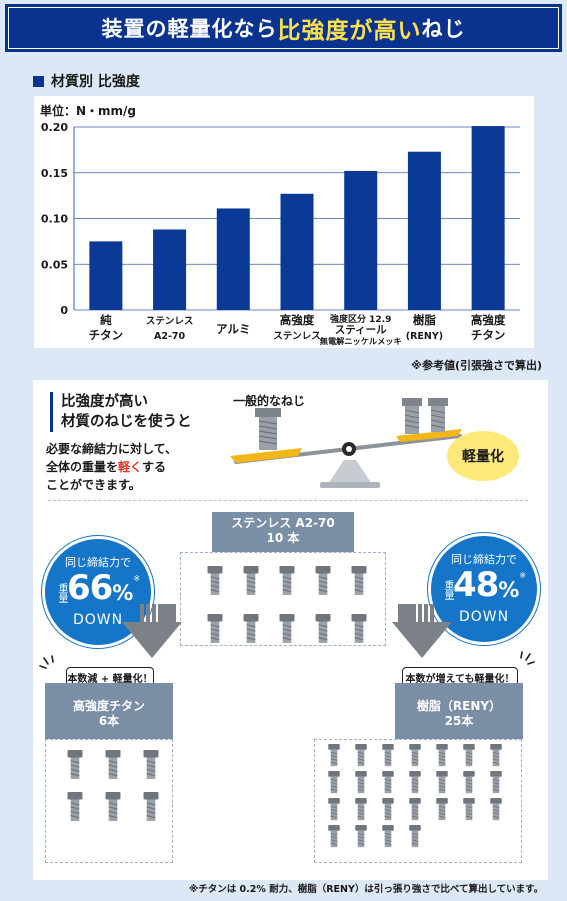 The image size is (567, 901). Describe the element at coordinates (88, 110) in the screenshot. I see `y-axis-label: 単位：N・mm/g` at that location.